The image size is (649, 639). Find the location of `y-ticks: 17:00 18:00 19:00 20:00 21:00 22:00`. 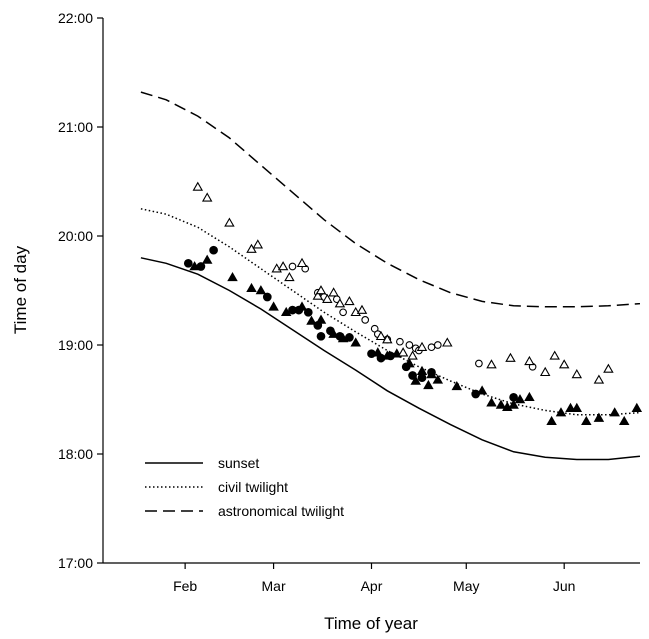

y-ticks: 17:00 18:00 19:00 20:00 21:00 22:00 is located at coordinates (80, 290).